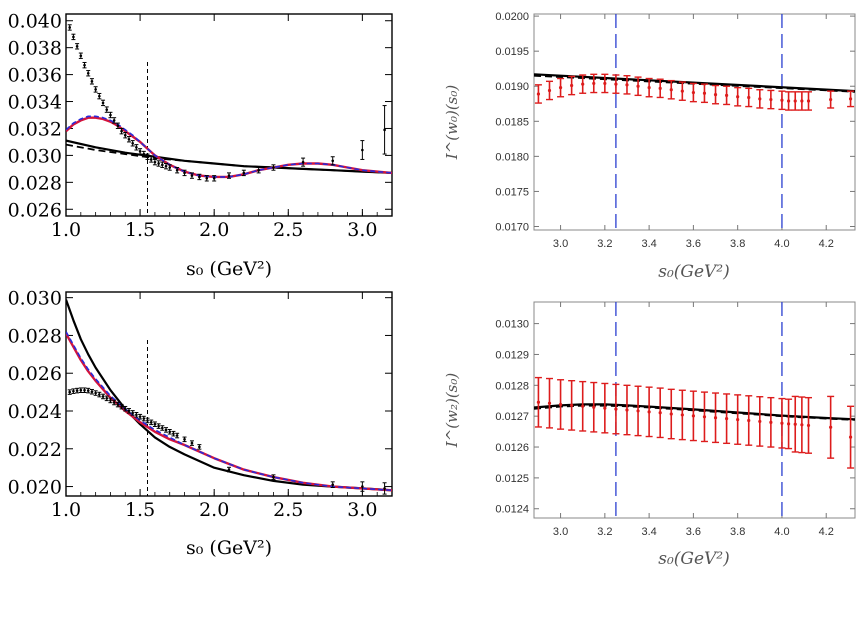 The image size is (862, 627). What do you see at coordinates (512, 386) in the screenshot?
I see `y-tick-label: 0.0128` at bounding box center [512, 386].